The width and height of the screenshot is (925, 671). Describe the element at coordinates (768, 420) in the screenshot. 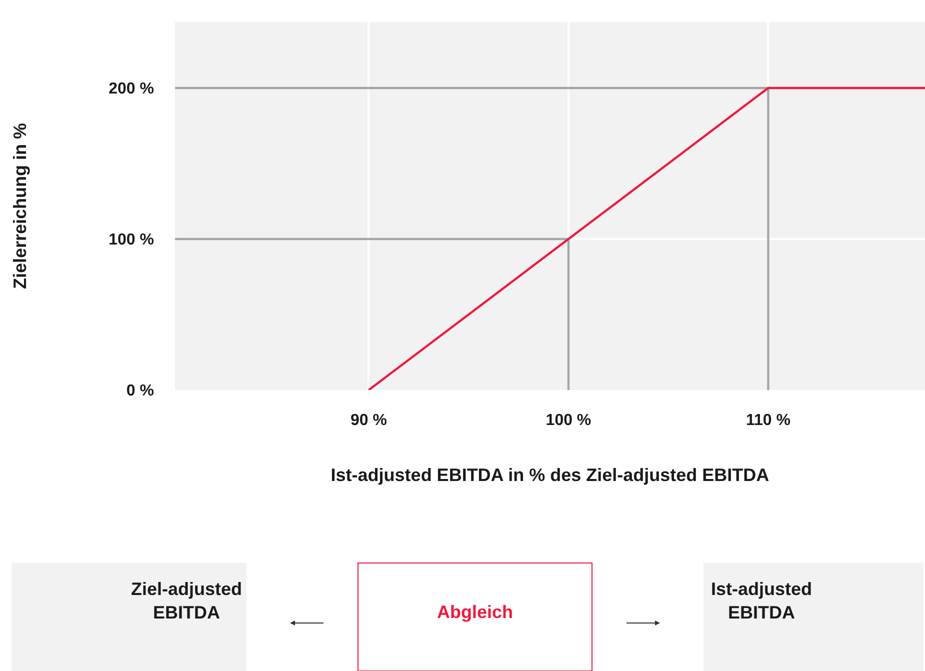

I see `x-tick-label: 110 %` at that location.